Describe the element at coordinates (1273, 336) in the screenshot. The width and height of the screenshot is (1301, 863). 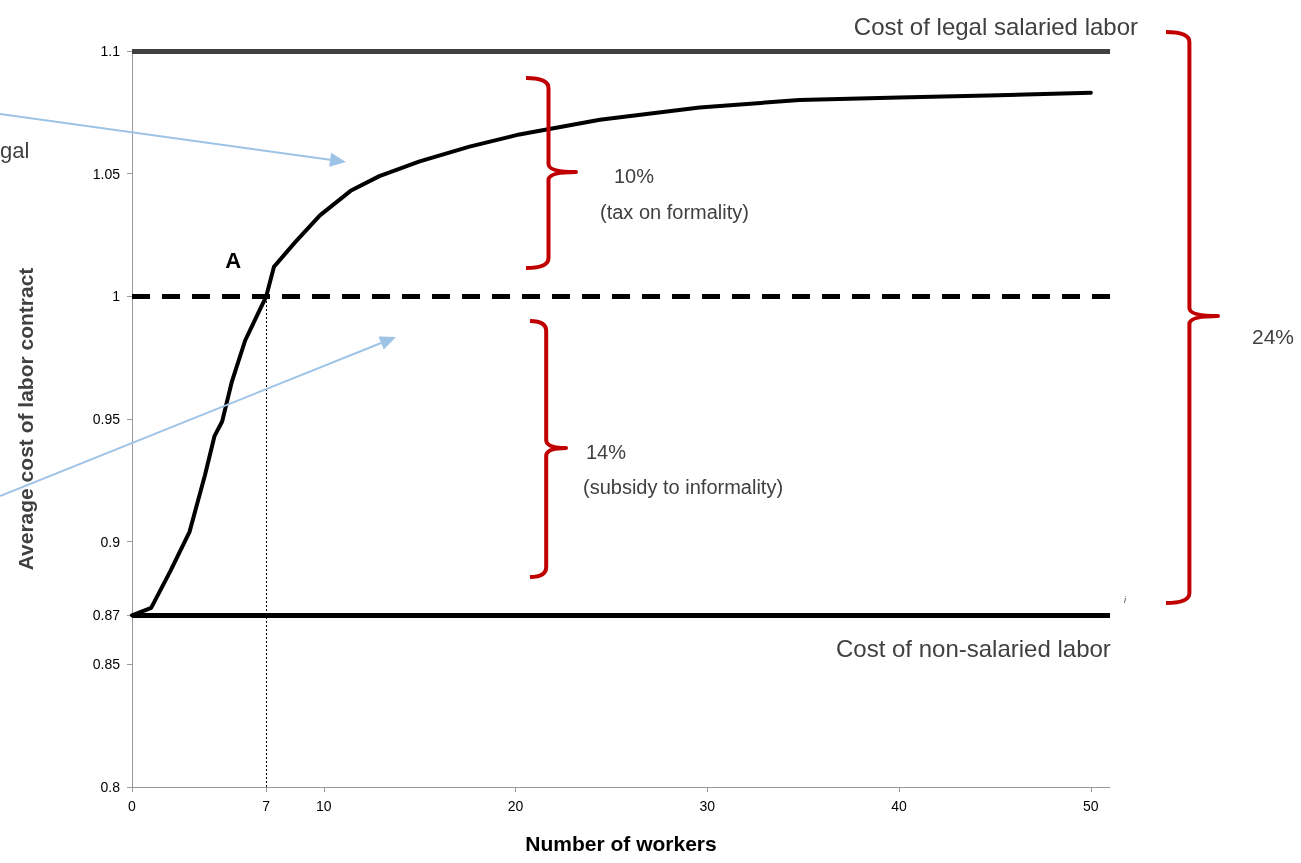
I see `text: 24%` at that location.